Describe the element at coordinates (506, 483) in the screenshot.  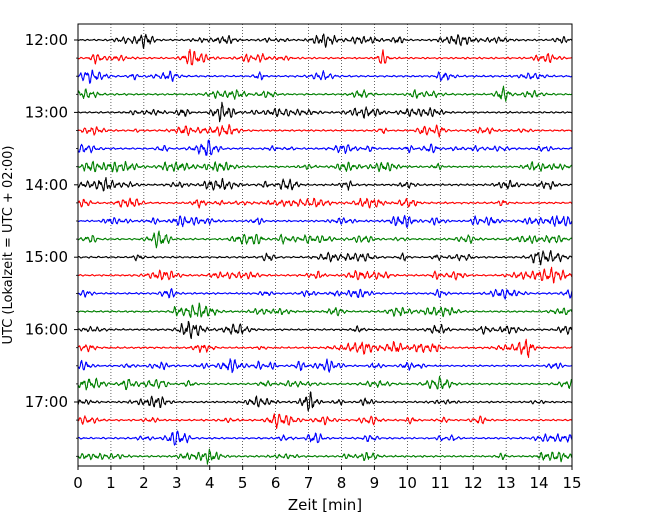
I see `x-tick-label: 13` at that location.